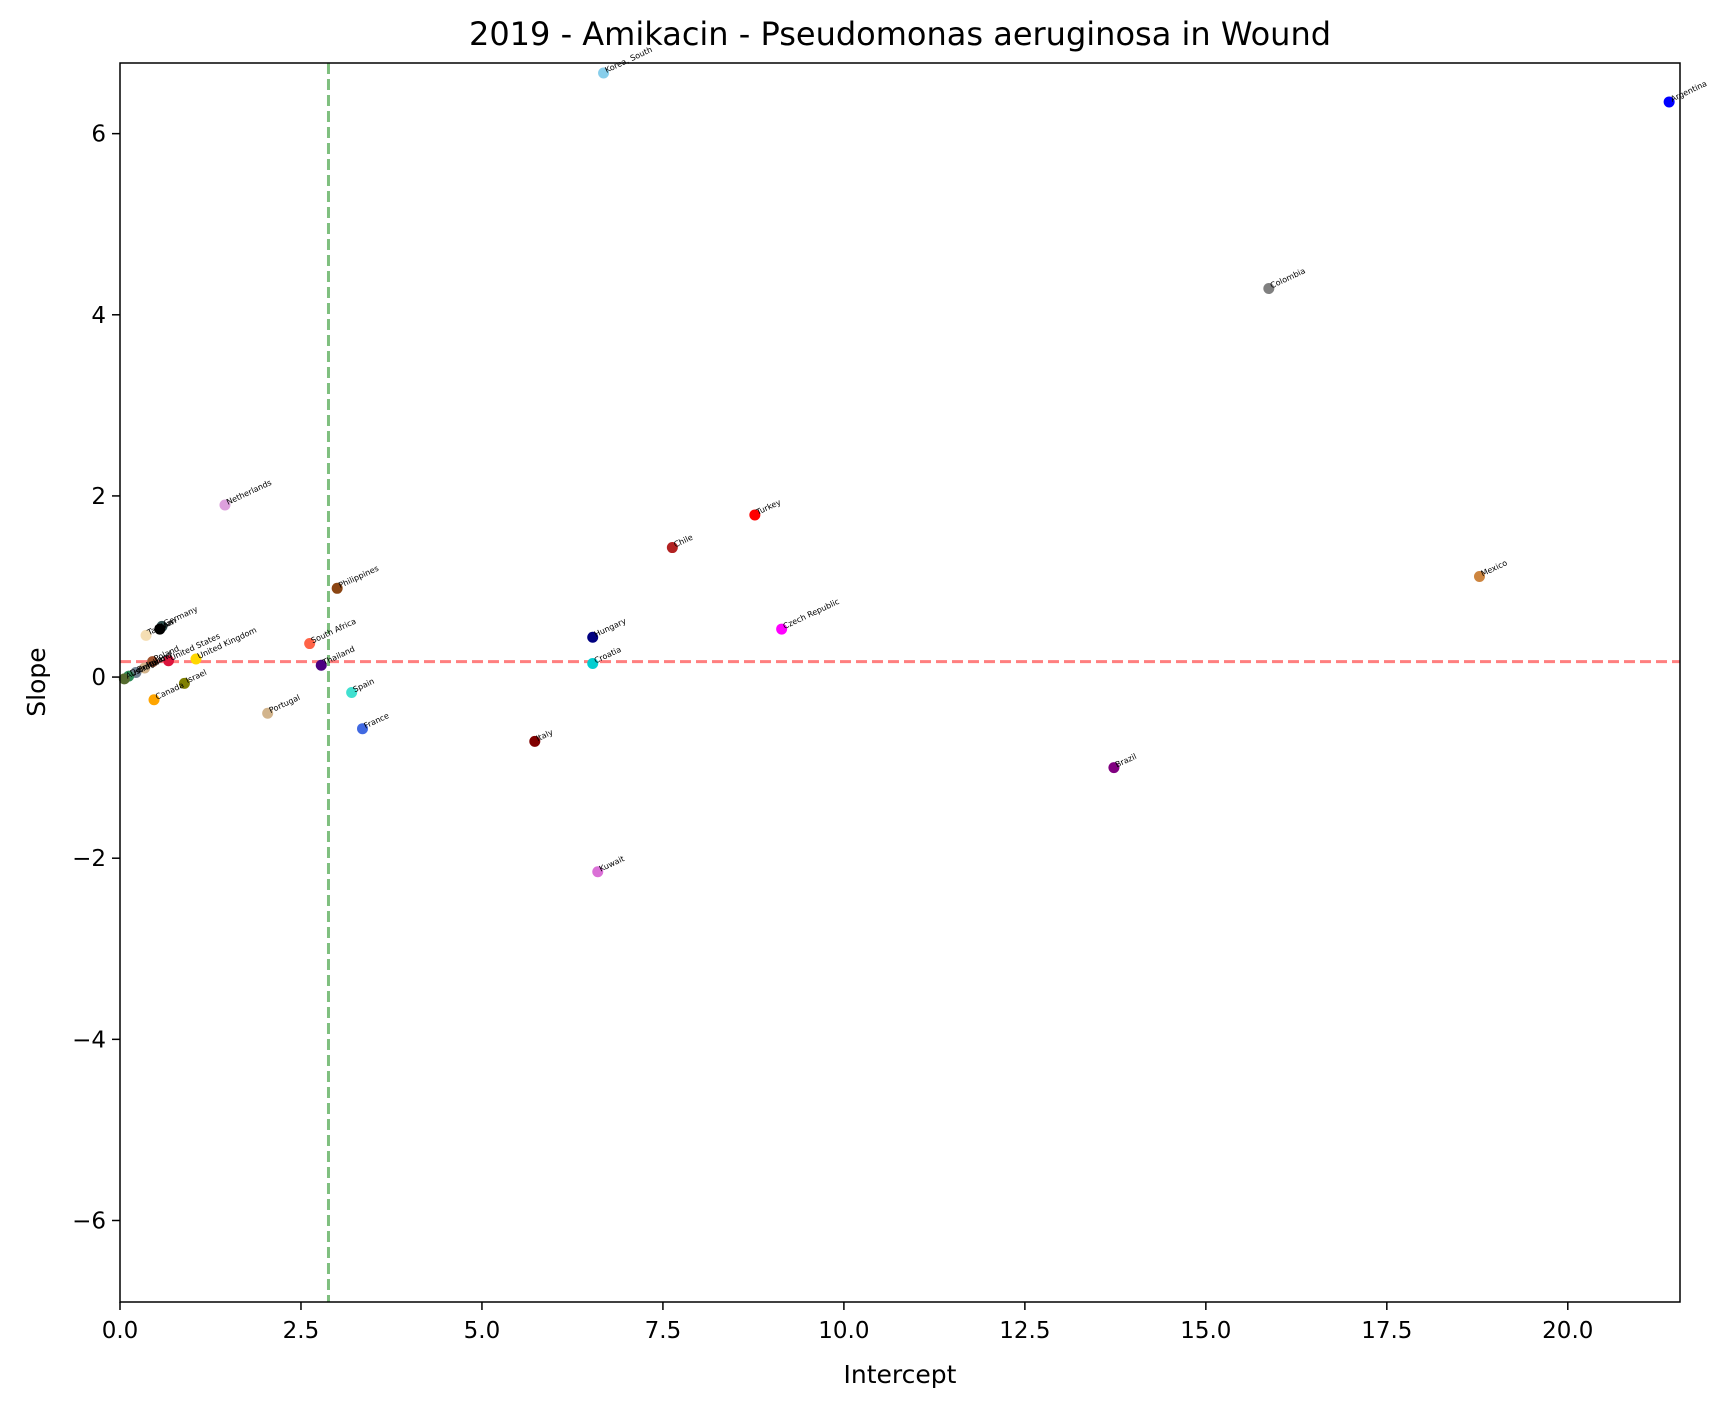 The height and width of the screenshot is (1401, 1729). I want to click on x-tick-label: 12.5, so click(1024, 1331).